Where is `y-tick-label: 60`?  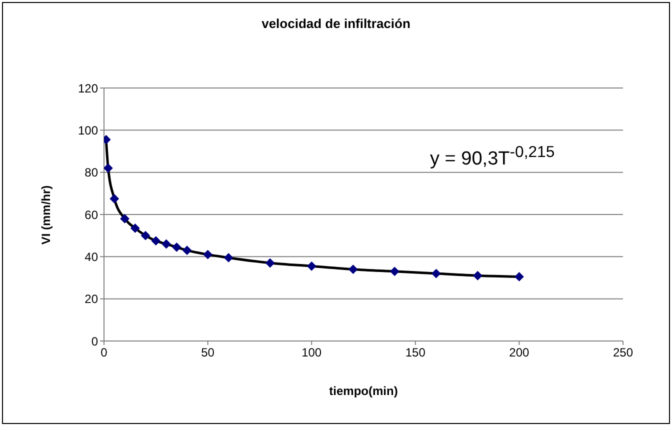 y-tick-label: 60 is located at coordinates (91, 215).